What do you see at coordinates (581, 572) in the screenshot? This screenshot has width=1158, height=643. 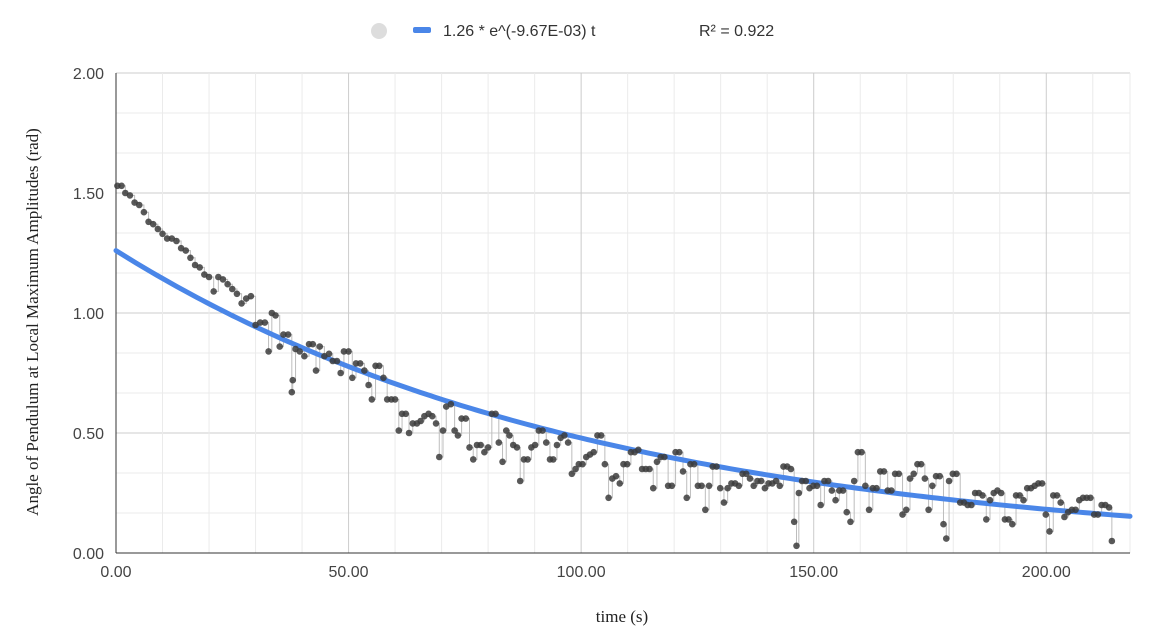 I see `x-tick-label: 100.00` at bounding box center [581, 572].